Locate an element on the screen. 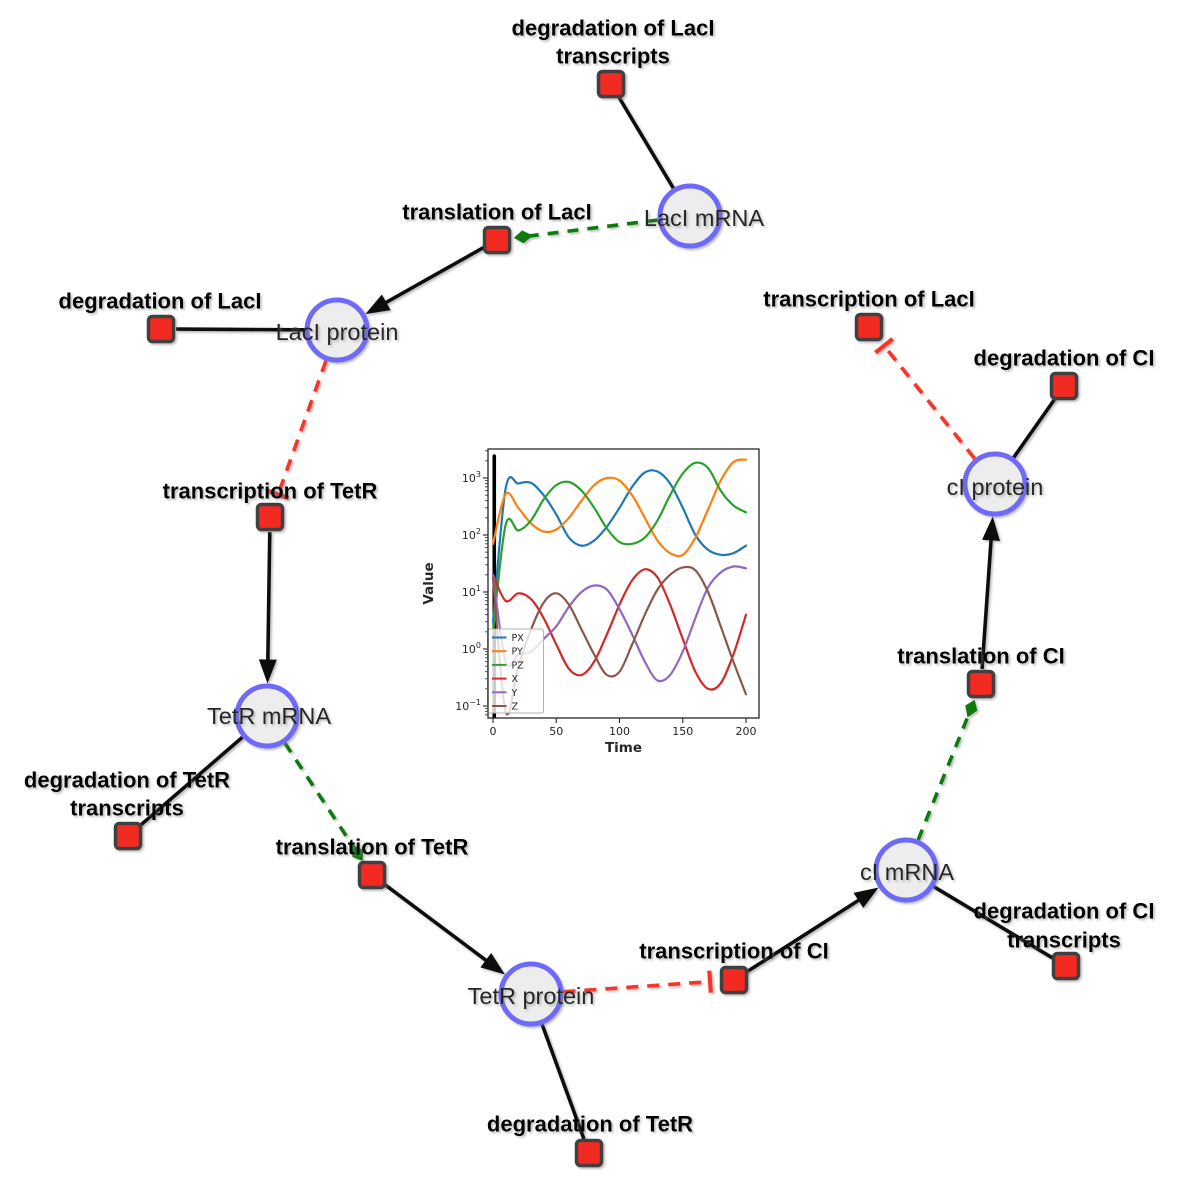  edge-tetr-mrna-activates-translation is located at coordinates (323, 801).